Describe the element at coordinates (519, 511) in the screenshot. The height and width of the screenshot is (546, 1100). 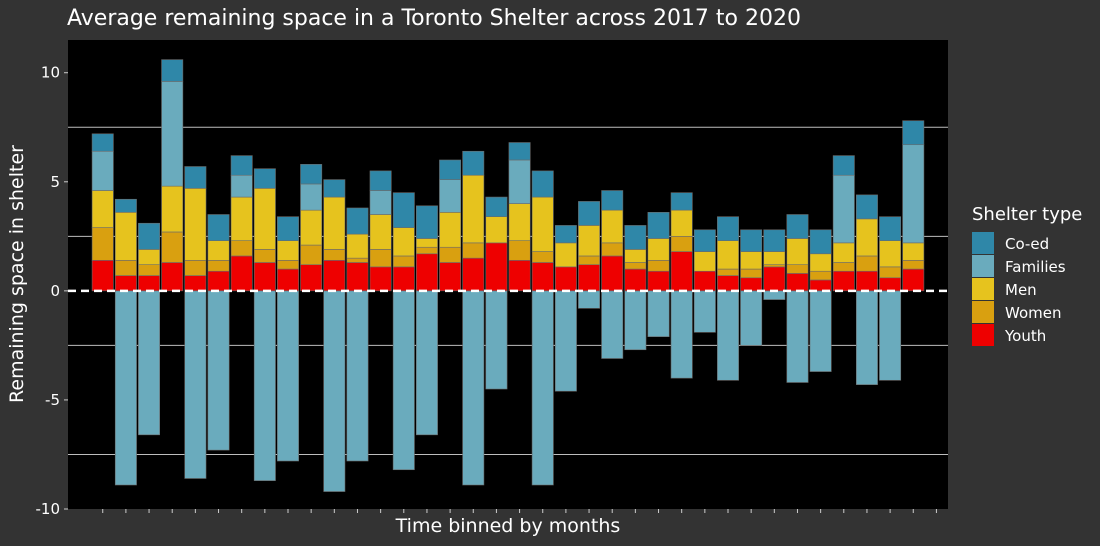
I see `x-ticks` at that location.